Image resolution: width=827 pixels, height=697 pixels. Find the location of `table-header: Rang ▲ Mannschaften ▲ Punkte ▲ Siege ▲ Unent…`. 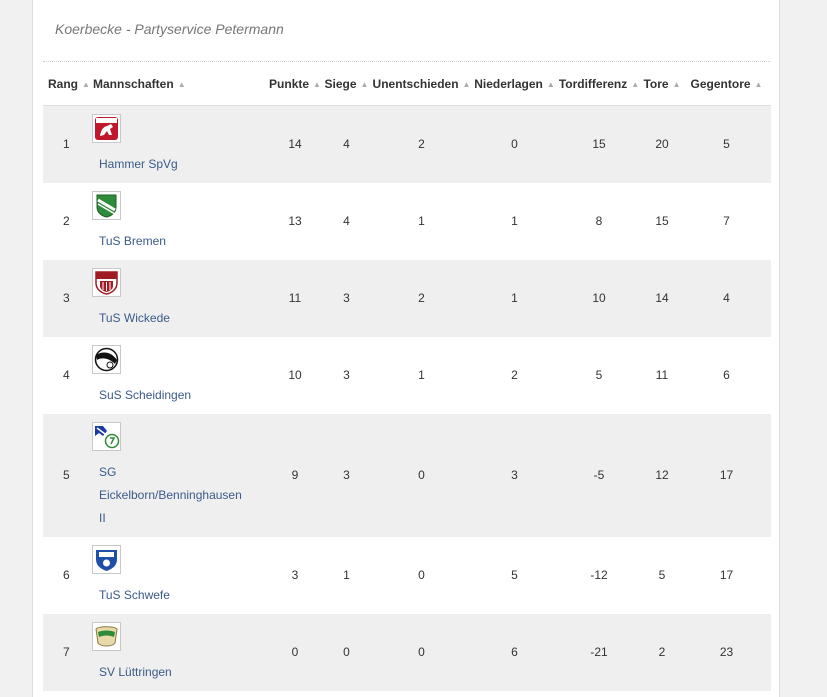

table-header: Rang ▲ Mannschaften ▲ Punkte ▲ Siege ▲ Unent… is located at coordinates (407, 84).